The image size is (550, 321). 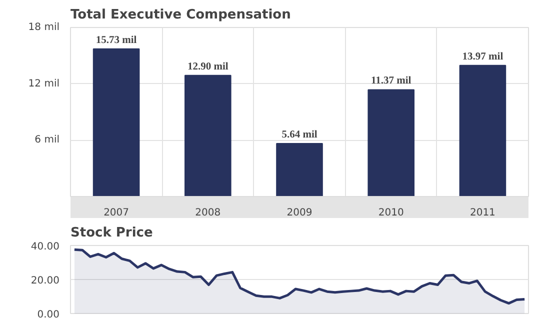 What do you see at coordinates (45, 247) in the screenshot?
I see `y-tick-label: 40.00` at bounding box center [45, 247].